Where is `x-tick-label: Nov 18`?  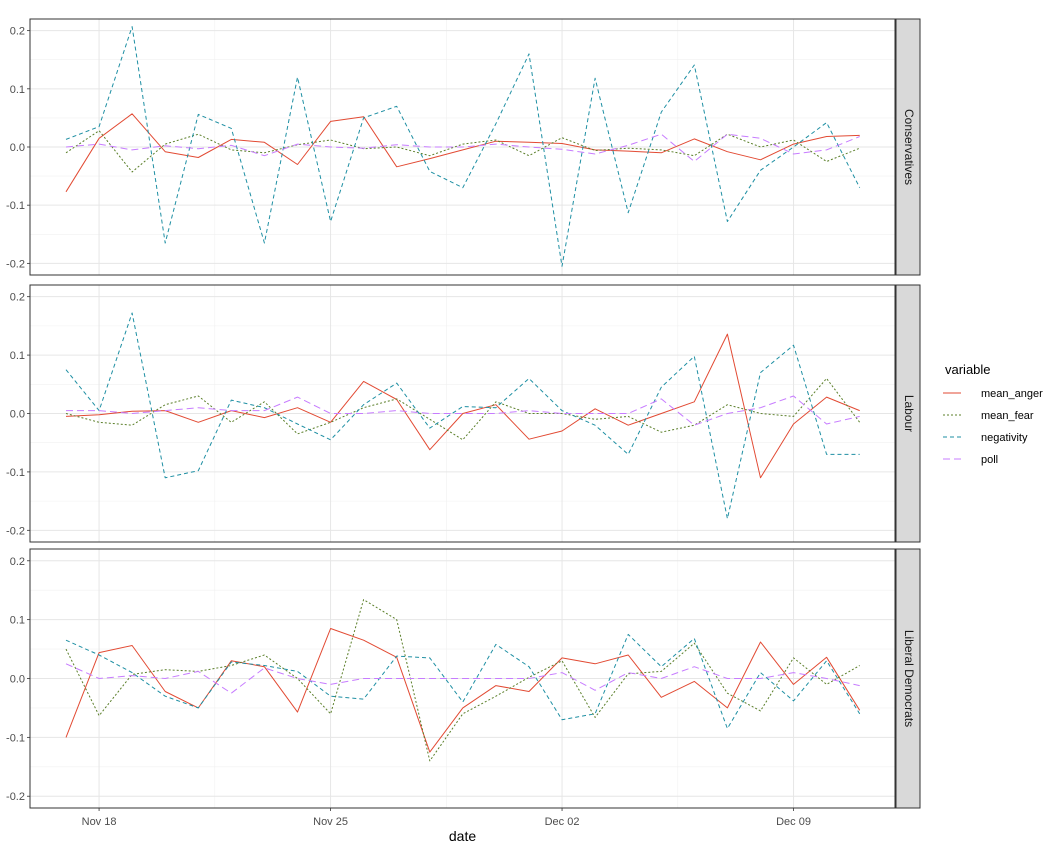 x-tick-label: Nov 18 is located at coordinates (99, 822).